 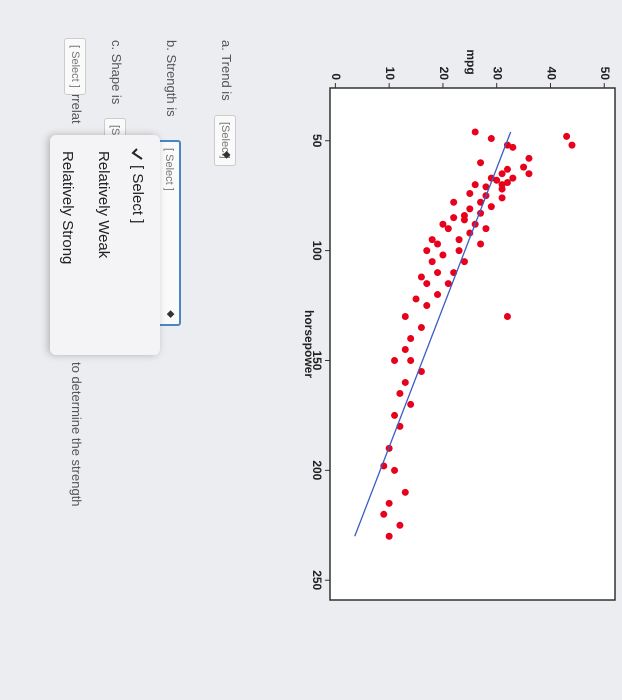 What do you see at coordinates (444, 74) in the screenshot?
I see `y-tick-label: 20` at bounding box center [444, 74].